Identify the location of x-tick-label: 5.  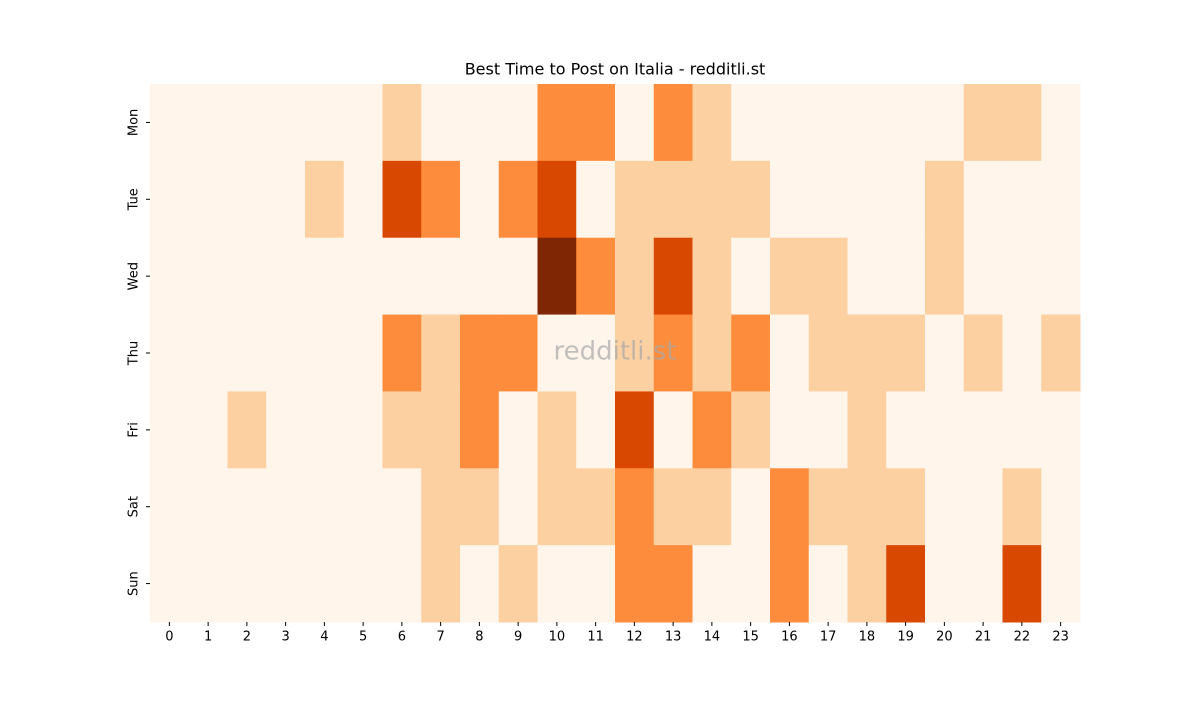
(363, 637).